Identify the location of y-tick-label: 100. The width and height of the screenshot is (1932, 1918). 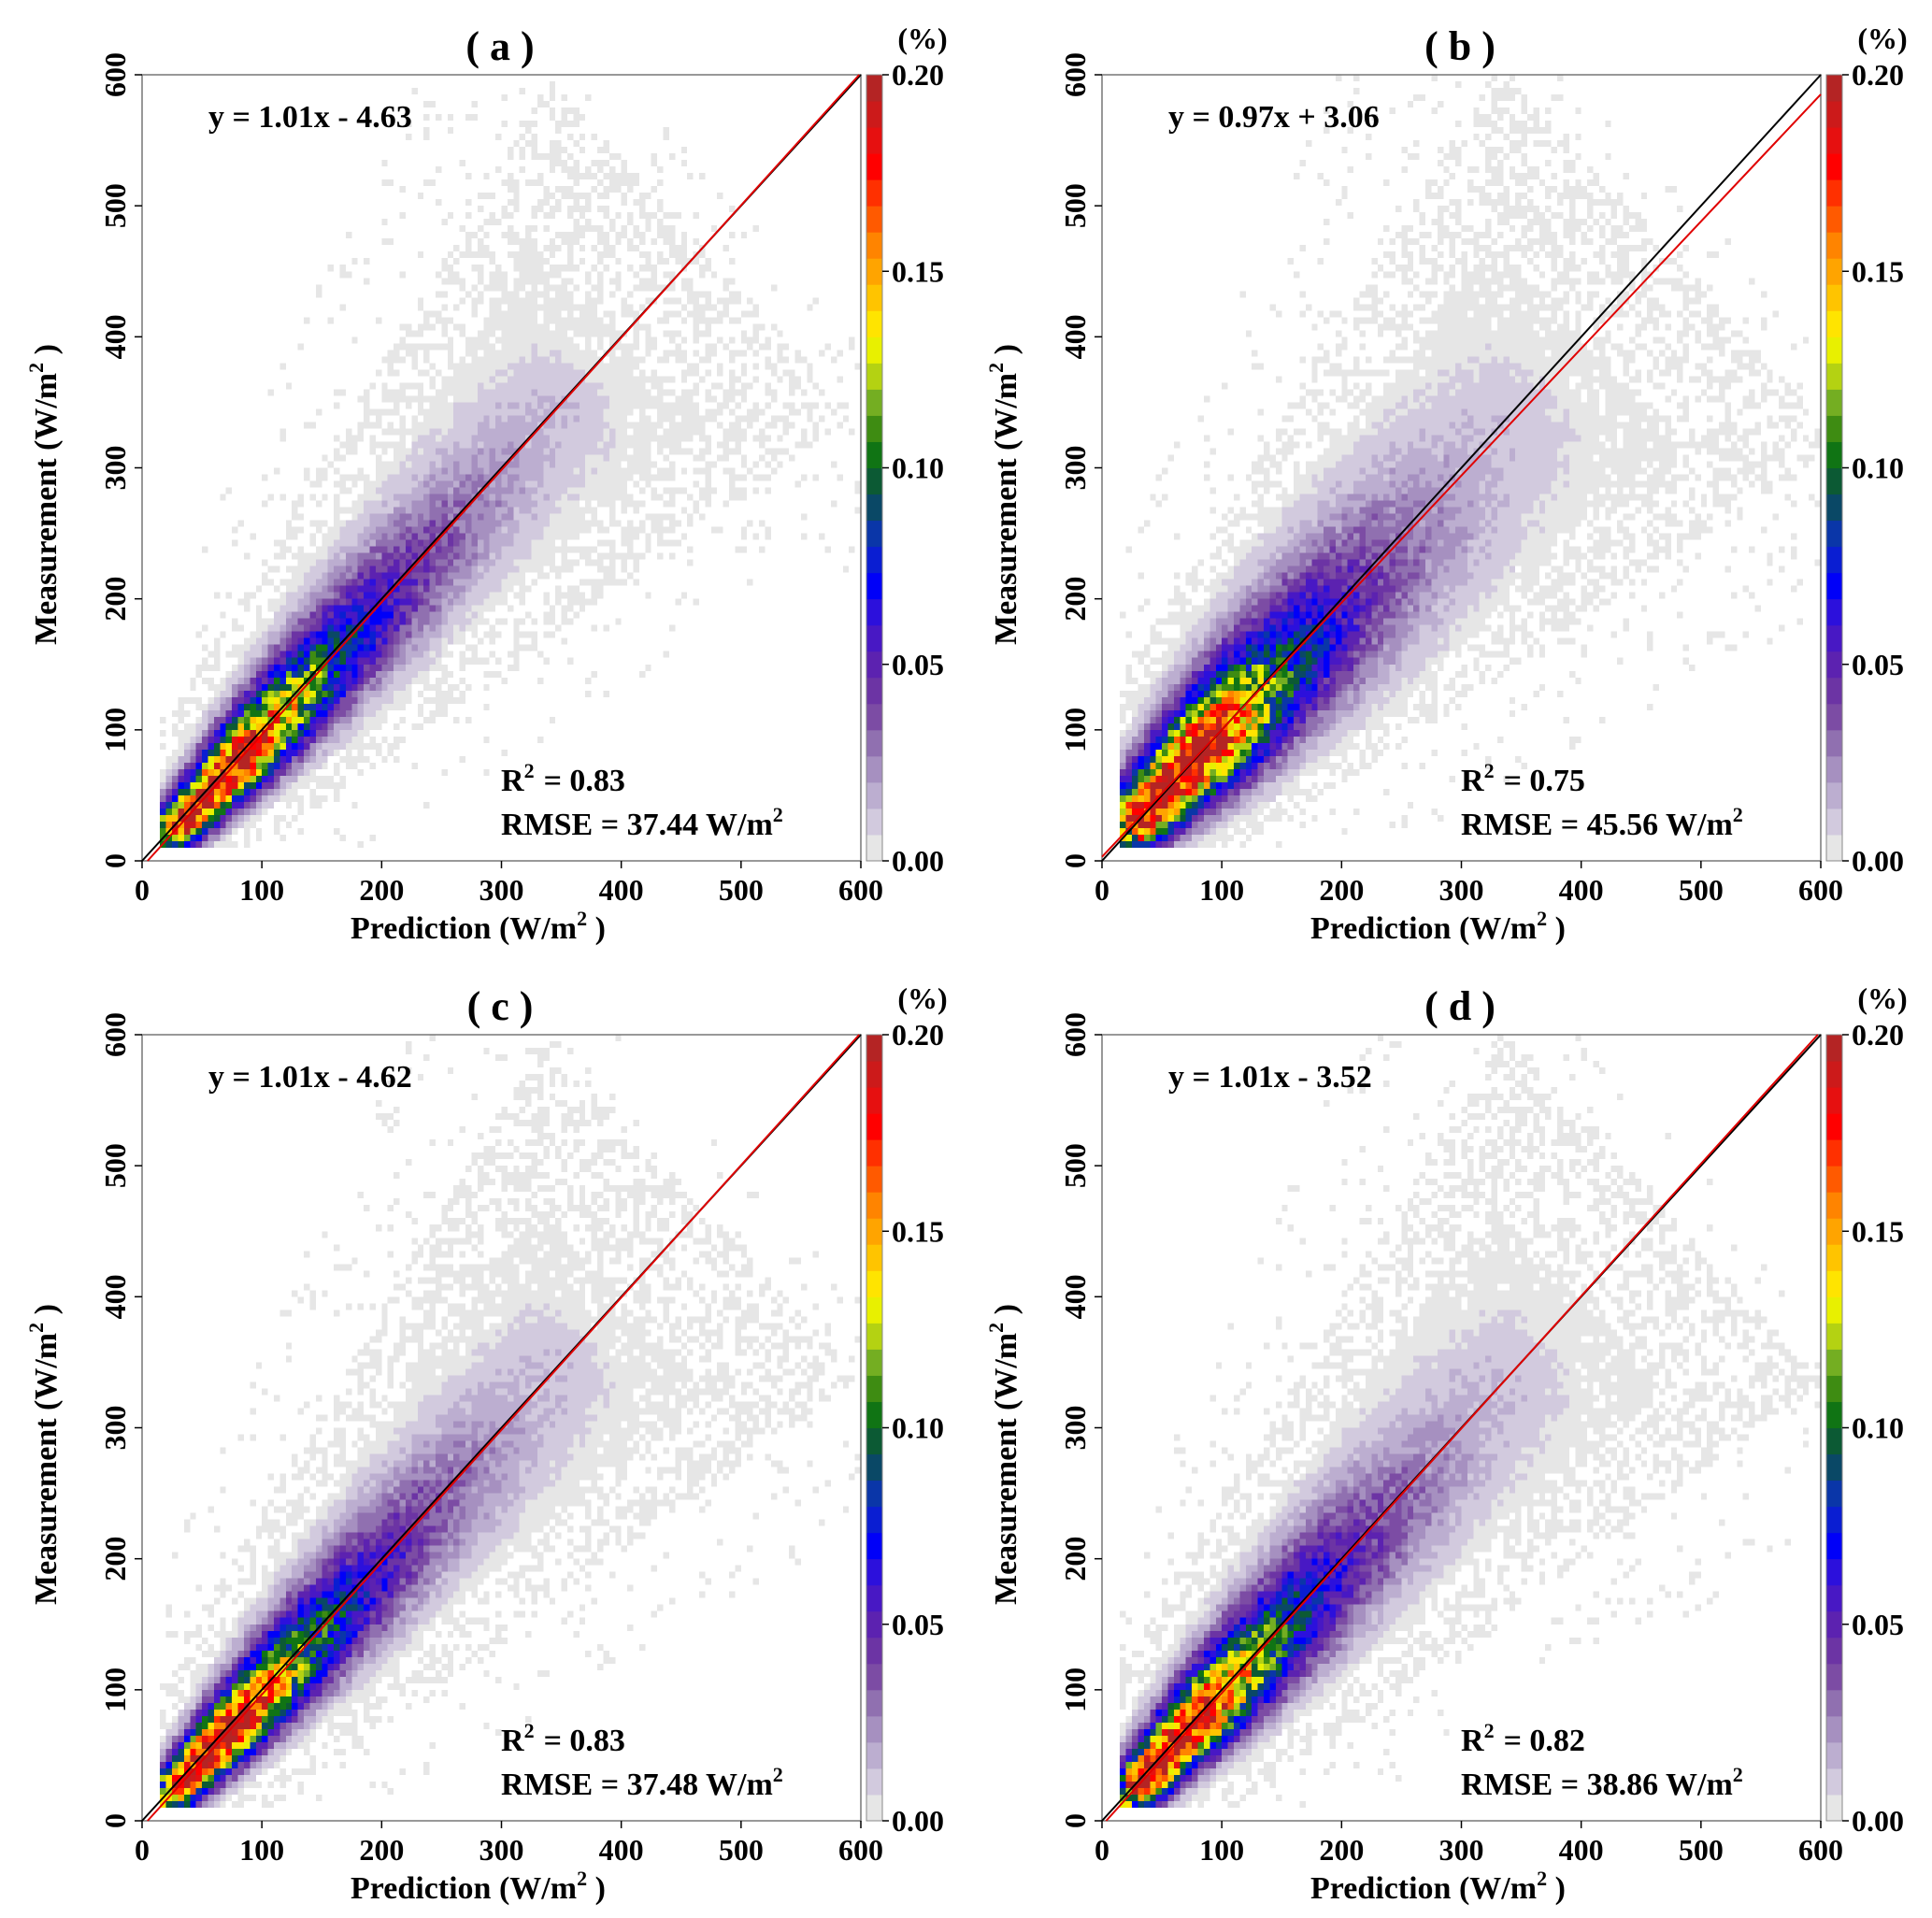
(115, 730).